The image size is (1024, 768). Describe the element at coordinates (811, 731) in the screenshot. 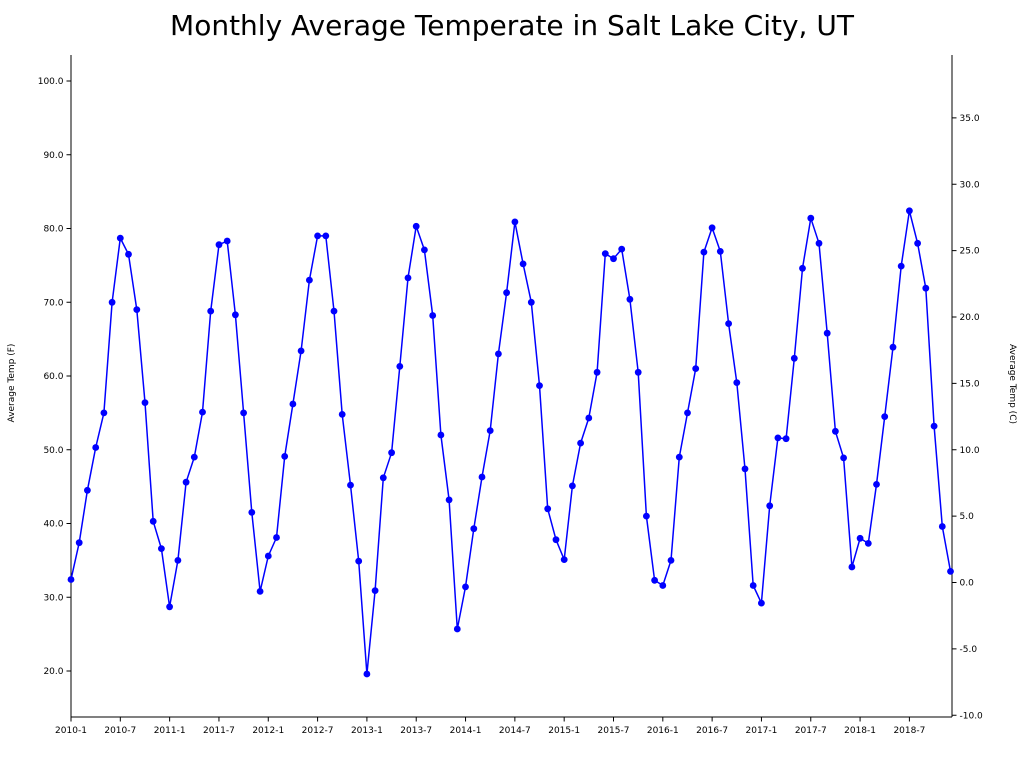

I see `x-axis-tick-label: 2017-7` at that location.